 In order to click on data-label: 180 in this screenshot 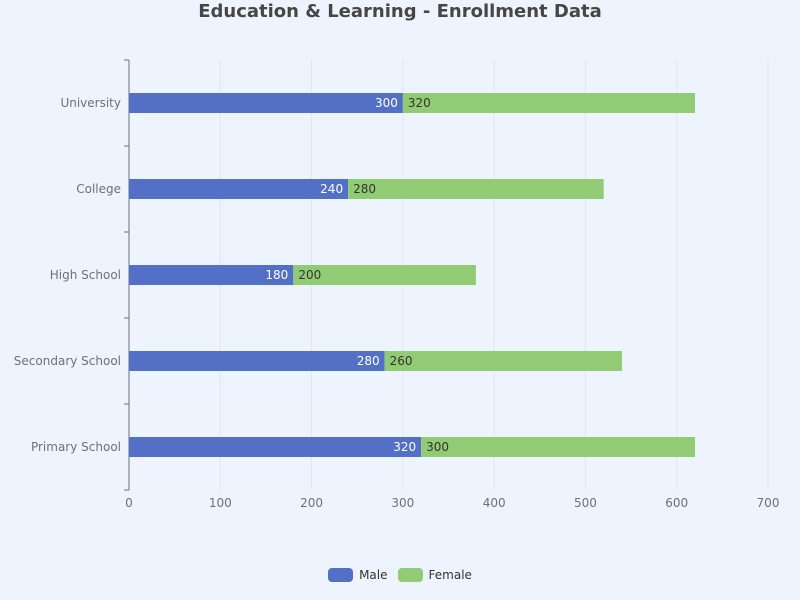, I will do `click(276, 275)`.